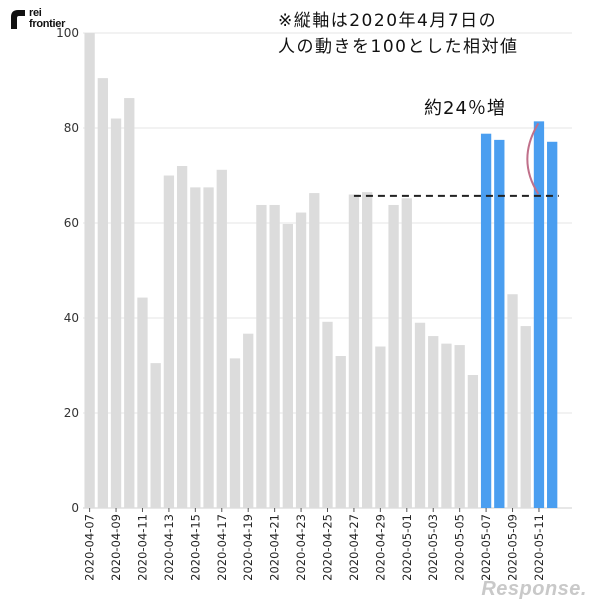  I want to click on logo-line1: rei, so click(35, 13).